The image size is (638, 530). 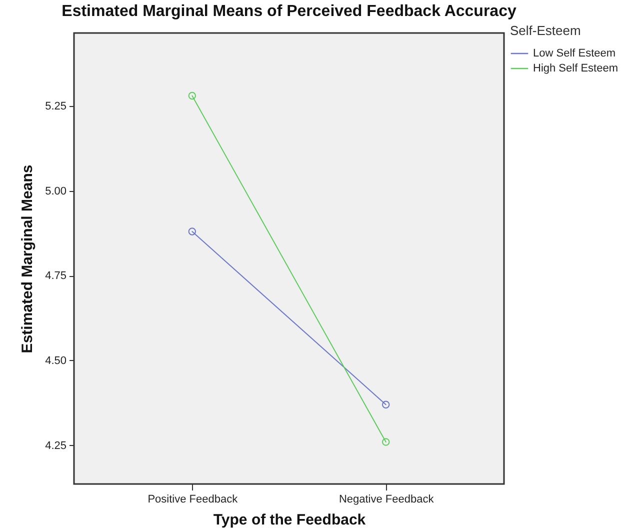 What do you see at coordinates (289, 520) in the screenshot?
I see `x-axis-title: Type of the Feedback` at bounding box center [289, 520].